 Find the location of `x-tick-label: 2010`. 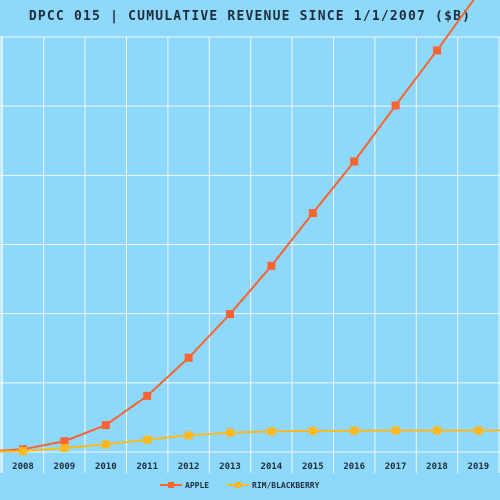

x-tick-label: 2010 is located at coordinates (106, 467).